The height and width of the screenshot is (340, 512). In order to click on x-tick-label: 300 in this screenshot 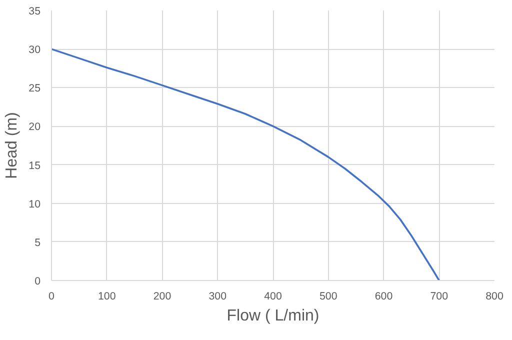, I will do `click(217, 296)`.